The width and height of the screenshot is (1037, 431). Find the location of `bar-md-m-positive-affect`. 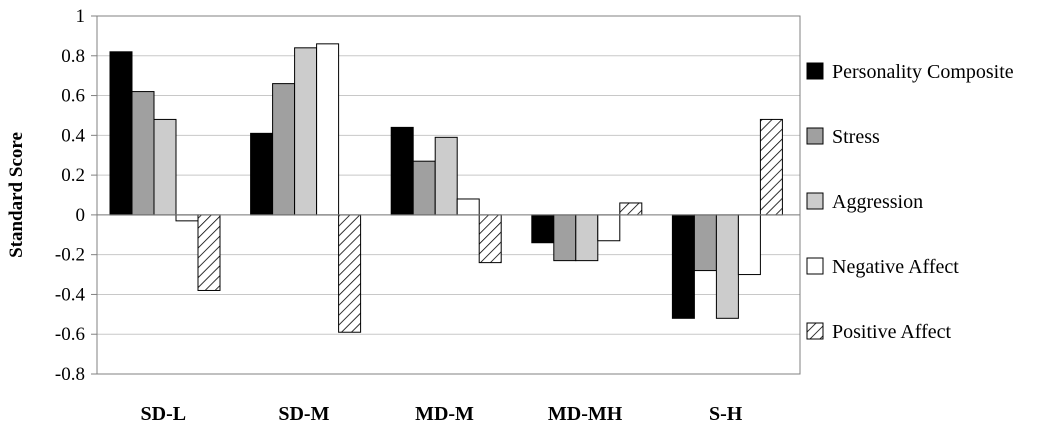

bar-md-m-positive-affect is located at coordinates (490, 239).